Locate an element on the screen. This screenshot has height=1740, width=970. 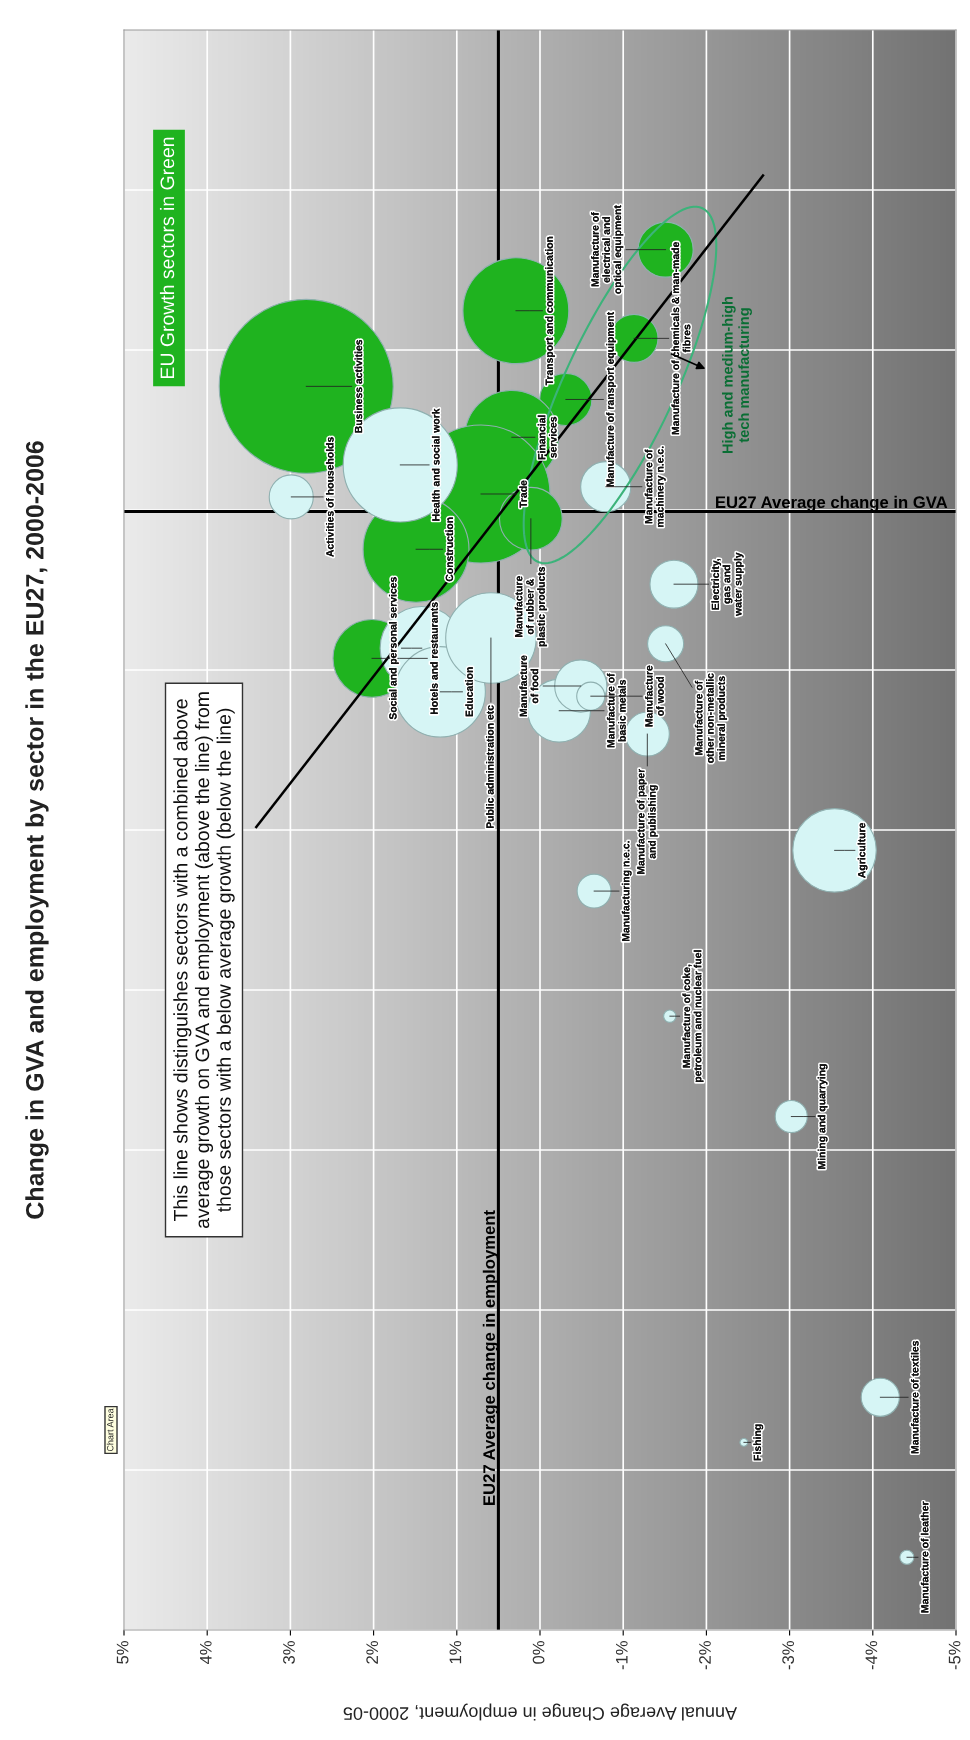
annotation: Manufacture of basic metals is located at coordinates (616, 710).